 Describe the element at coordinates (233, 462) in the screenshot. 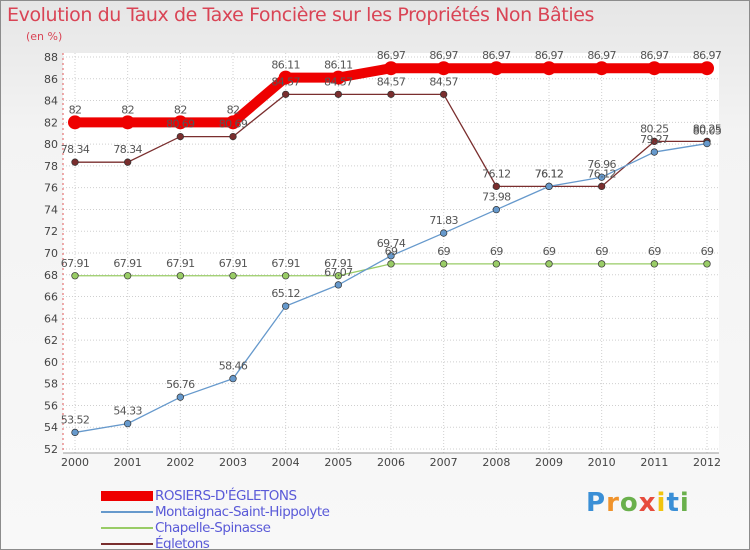

I see `x-tick-label: 2003` at that location.